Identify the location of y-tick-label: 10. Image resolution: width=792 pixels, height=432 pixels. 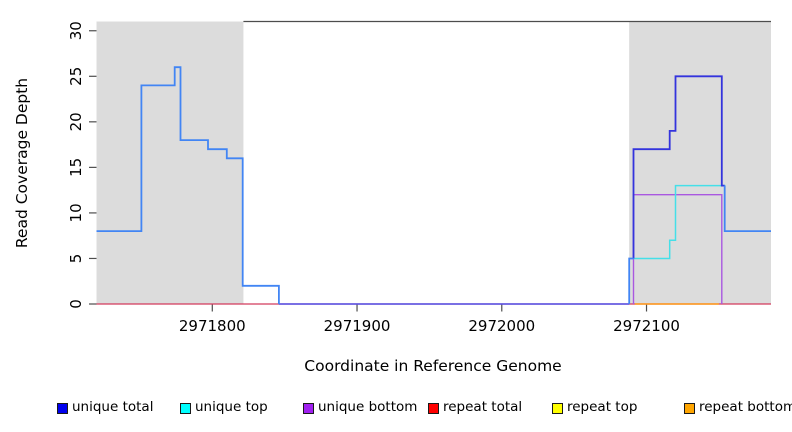
(76, 212).